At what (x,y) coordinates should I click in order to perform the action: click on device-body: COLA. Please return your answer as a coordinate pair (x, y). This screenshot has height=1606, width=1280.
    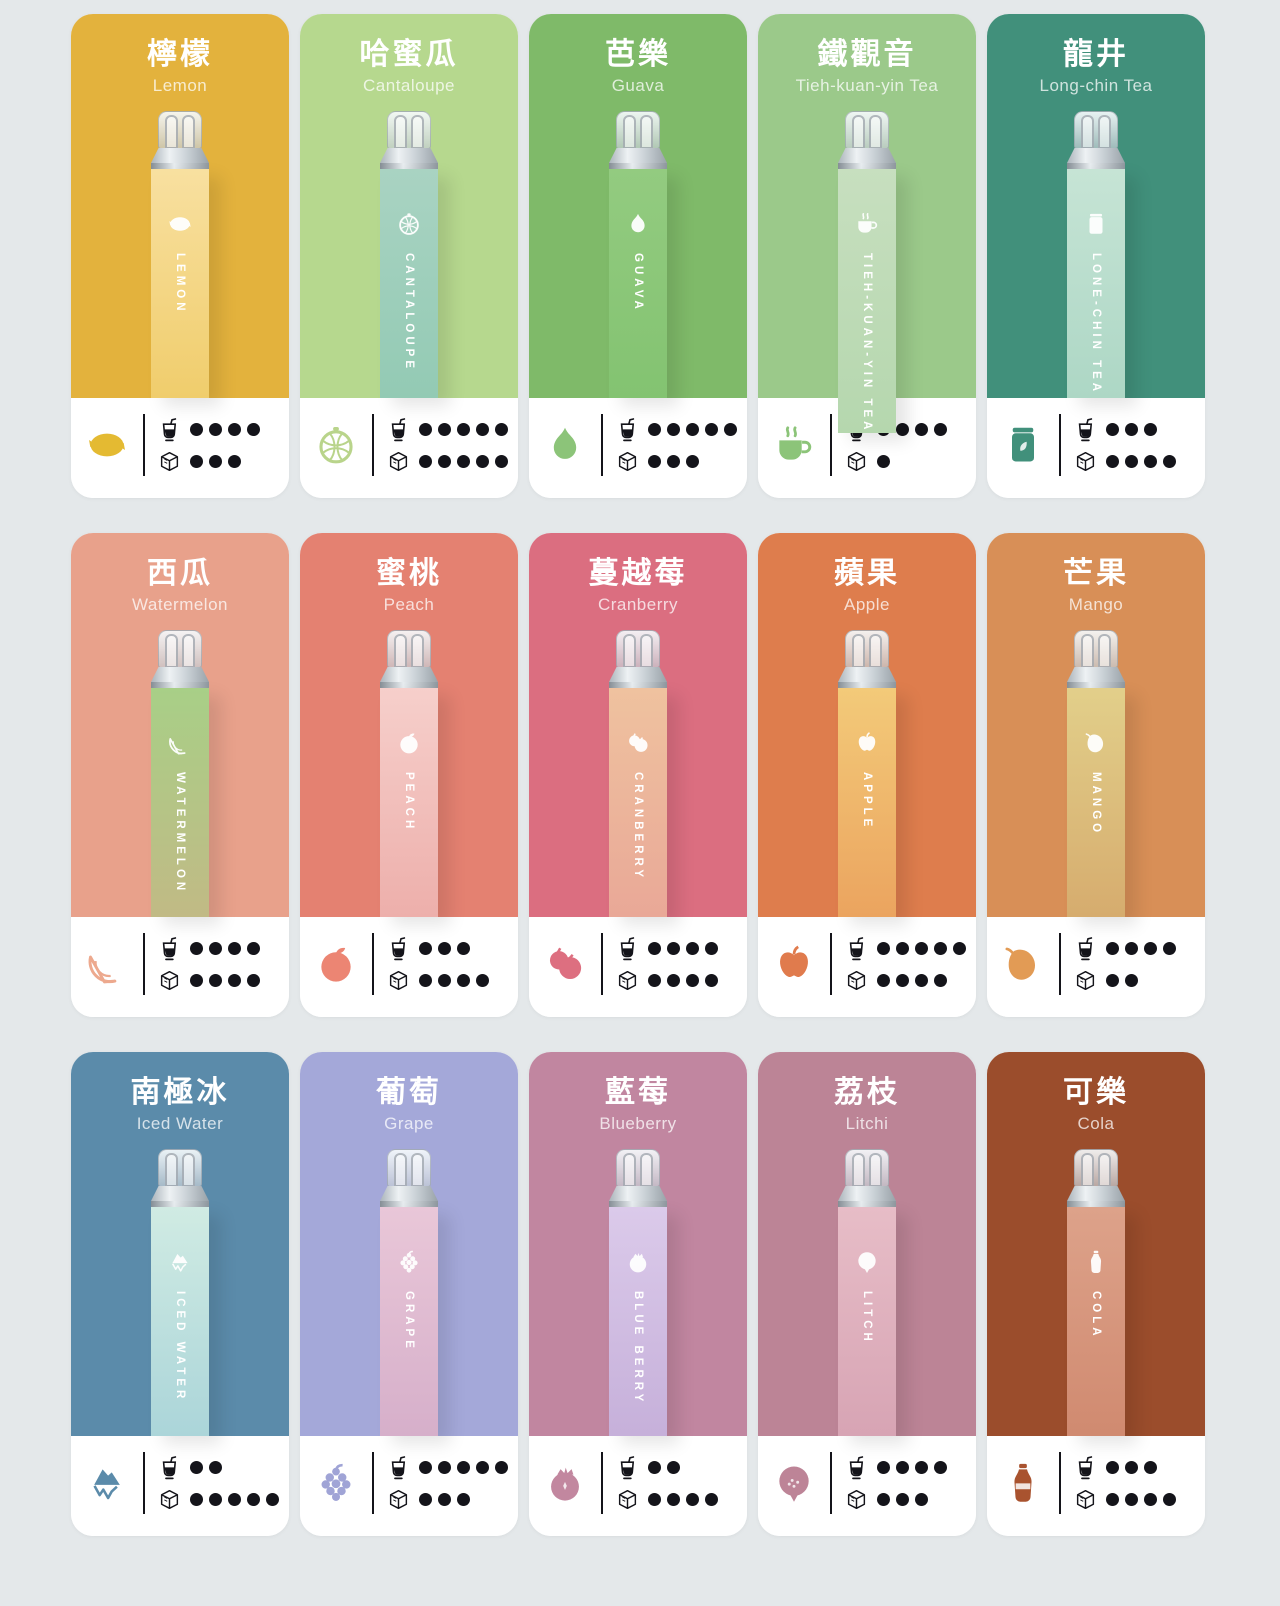
    Looking at the image, I should click on (1096, 1321).